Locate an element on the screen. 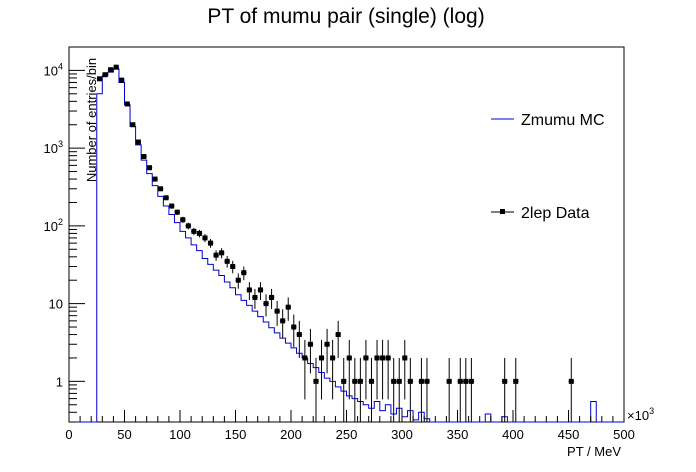 This screenshot has height=472, width=696. y-tick-exponent: 3 is located at coordinates (60, 144).